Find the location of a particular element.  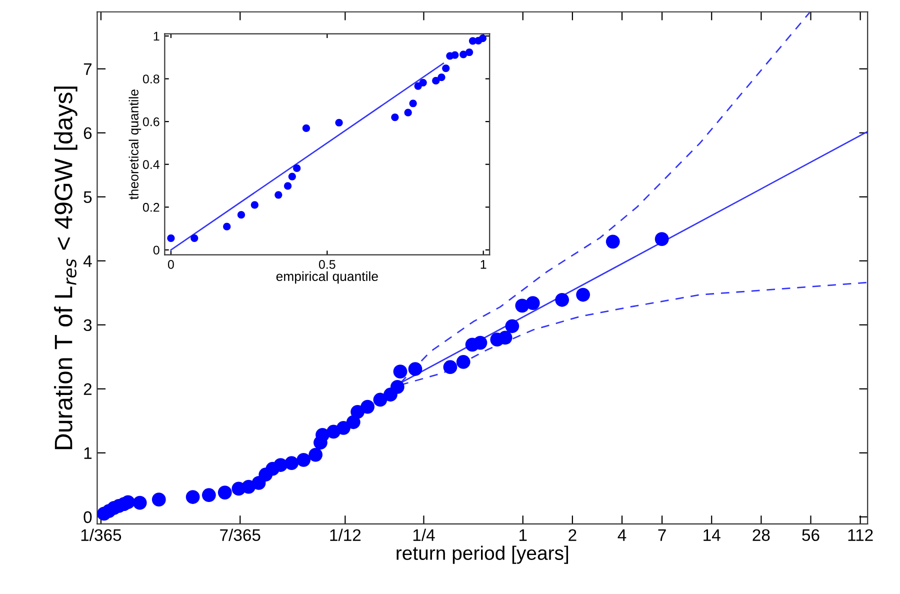

x-tick-label: 4 is located at coordinates (622, 535).